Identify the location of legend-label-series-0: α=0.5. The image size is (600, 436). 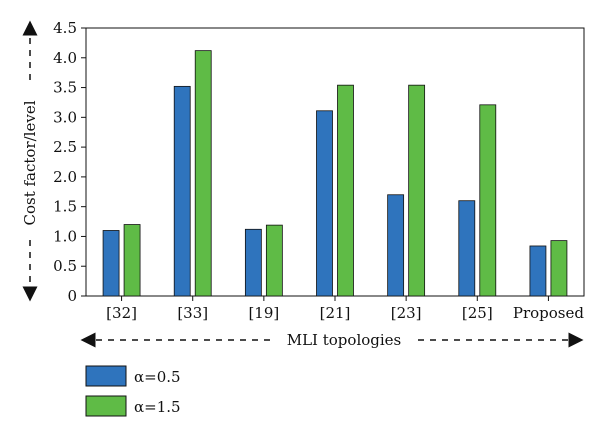
(157, 377).